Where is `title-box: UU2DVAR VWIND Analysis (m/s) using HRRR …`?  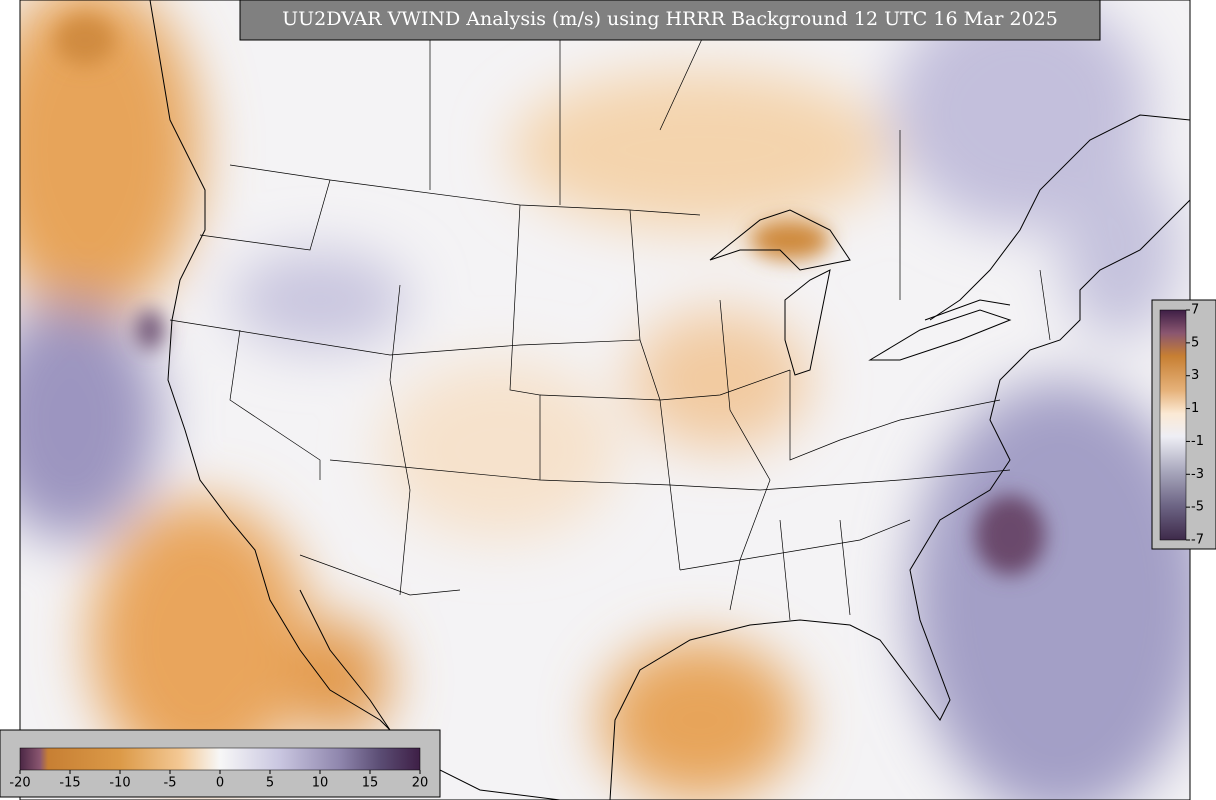
title-box: UU2DVAR VWIND Analysis (m/s) using HRRR … is located at coordinates (670, 20).